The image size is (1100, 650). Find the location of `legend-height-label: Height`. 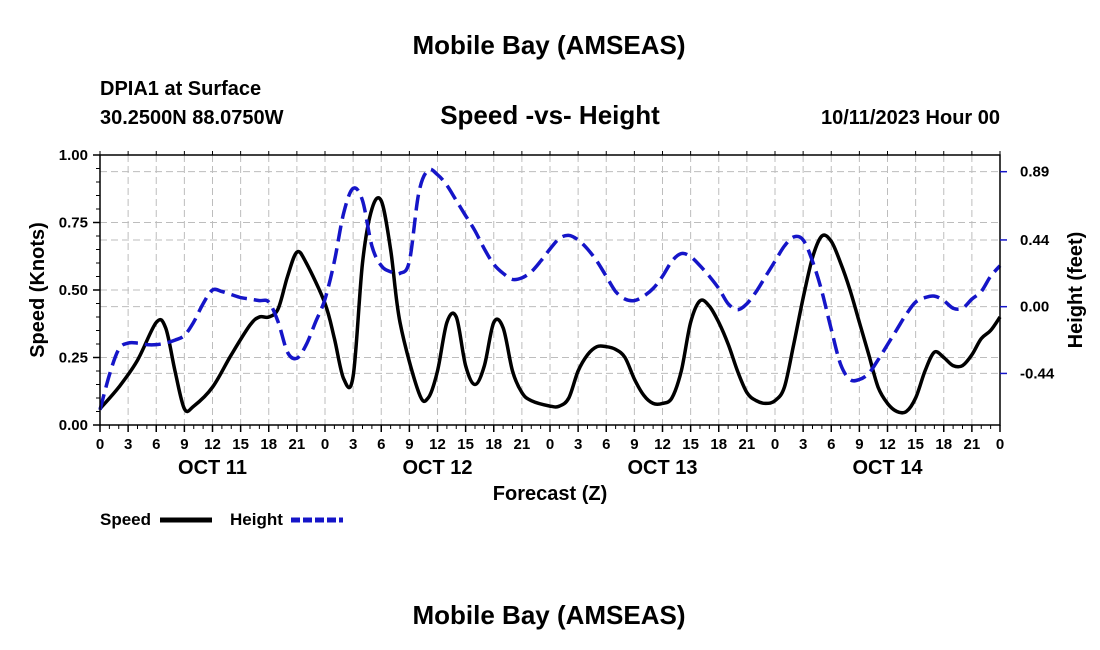

legend-height-label: Height is located at coordinates (256, 519).